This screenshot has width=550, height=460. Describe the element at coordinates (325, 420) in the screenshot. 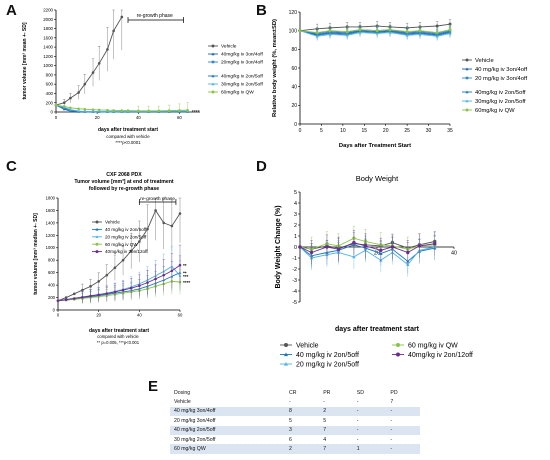

I see `table-cell: 5` at that location.